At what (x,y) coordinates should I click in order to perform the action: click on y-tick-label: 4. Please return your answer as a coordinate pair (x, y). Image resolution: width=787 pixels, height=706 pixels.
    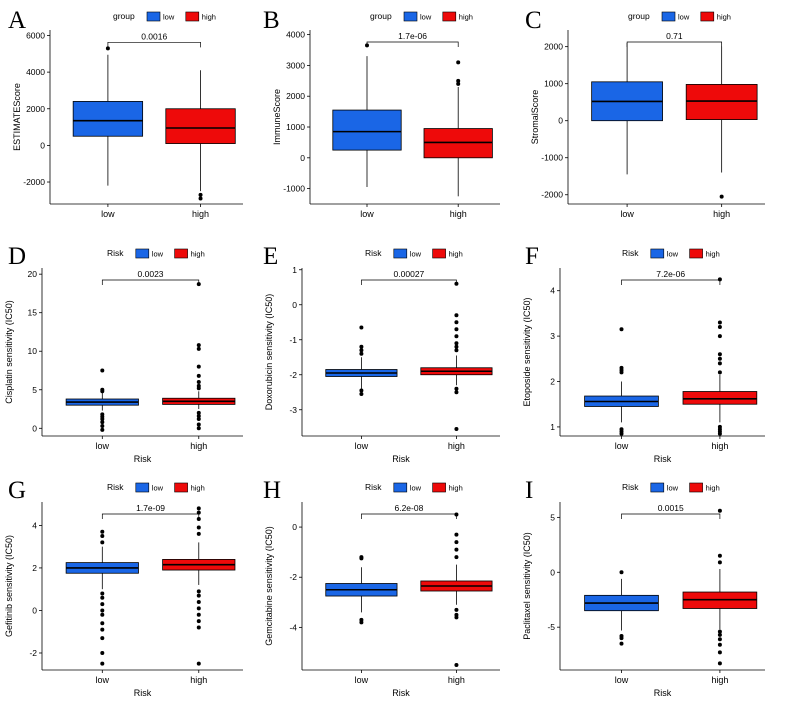
    Looking at the image, I should click on (552, 291).